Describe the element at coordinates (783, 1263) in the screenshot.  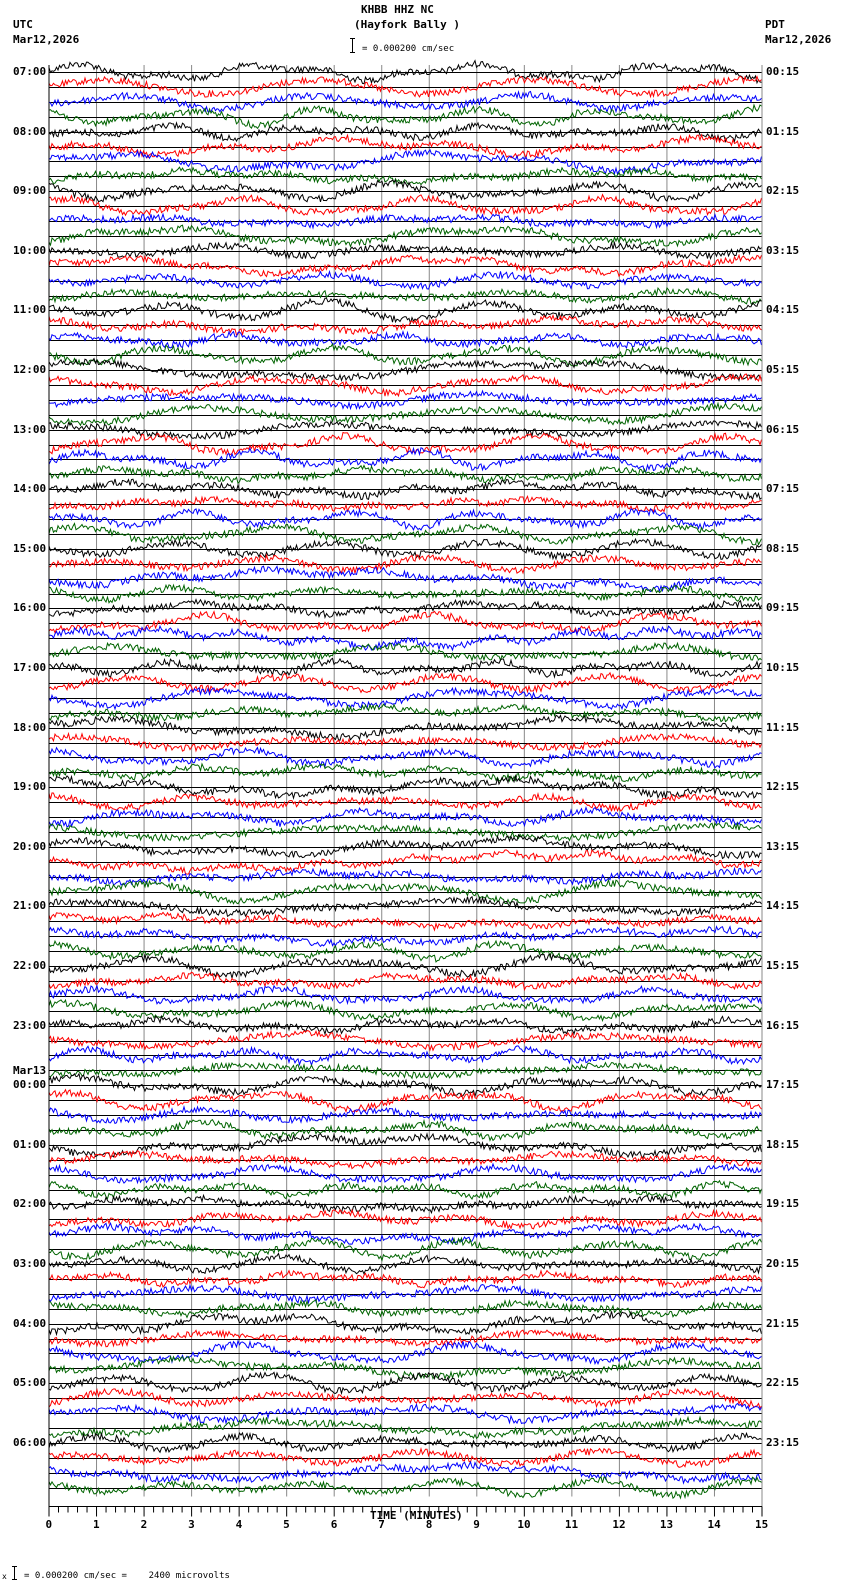
I see `pdt-hour-label: 20:15` at that location.